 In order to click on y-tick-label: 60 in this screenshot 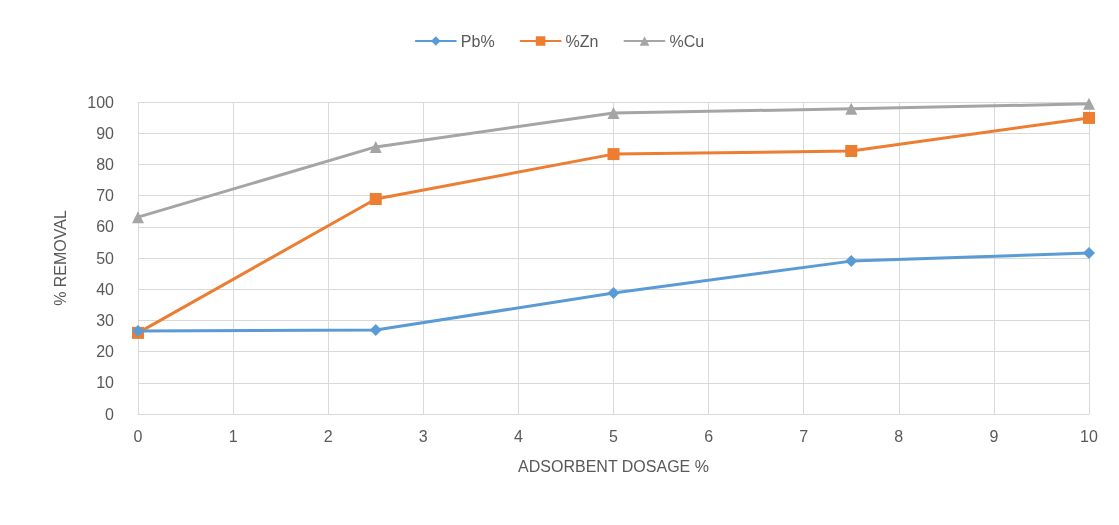, I will do `click(105, 227)`.